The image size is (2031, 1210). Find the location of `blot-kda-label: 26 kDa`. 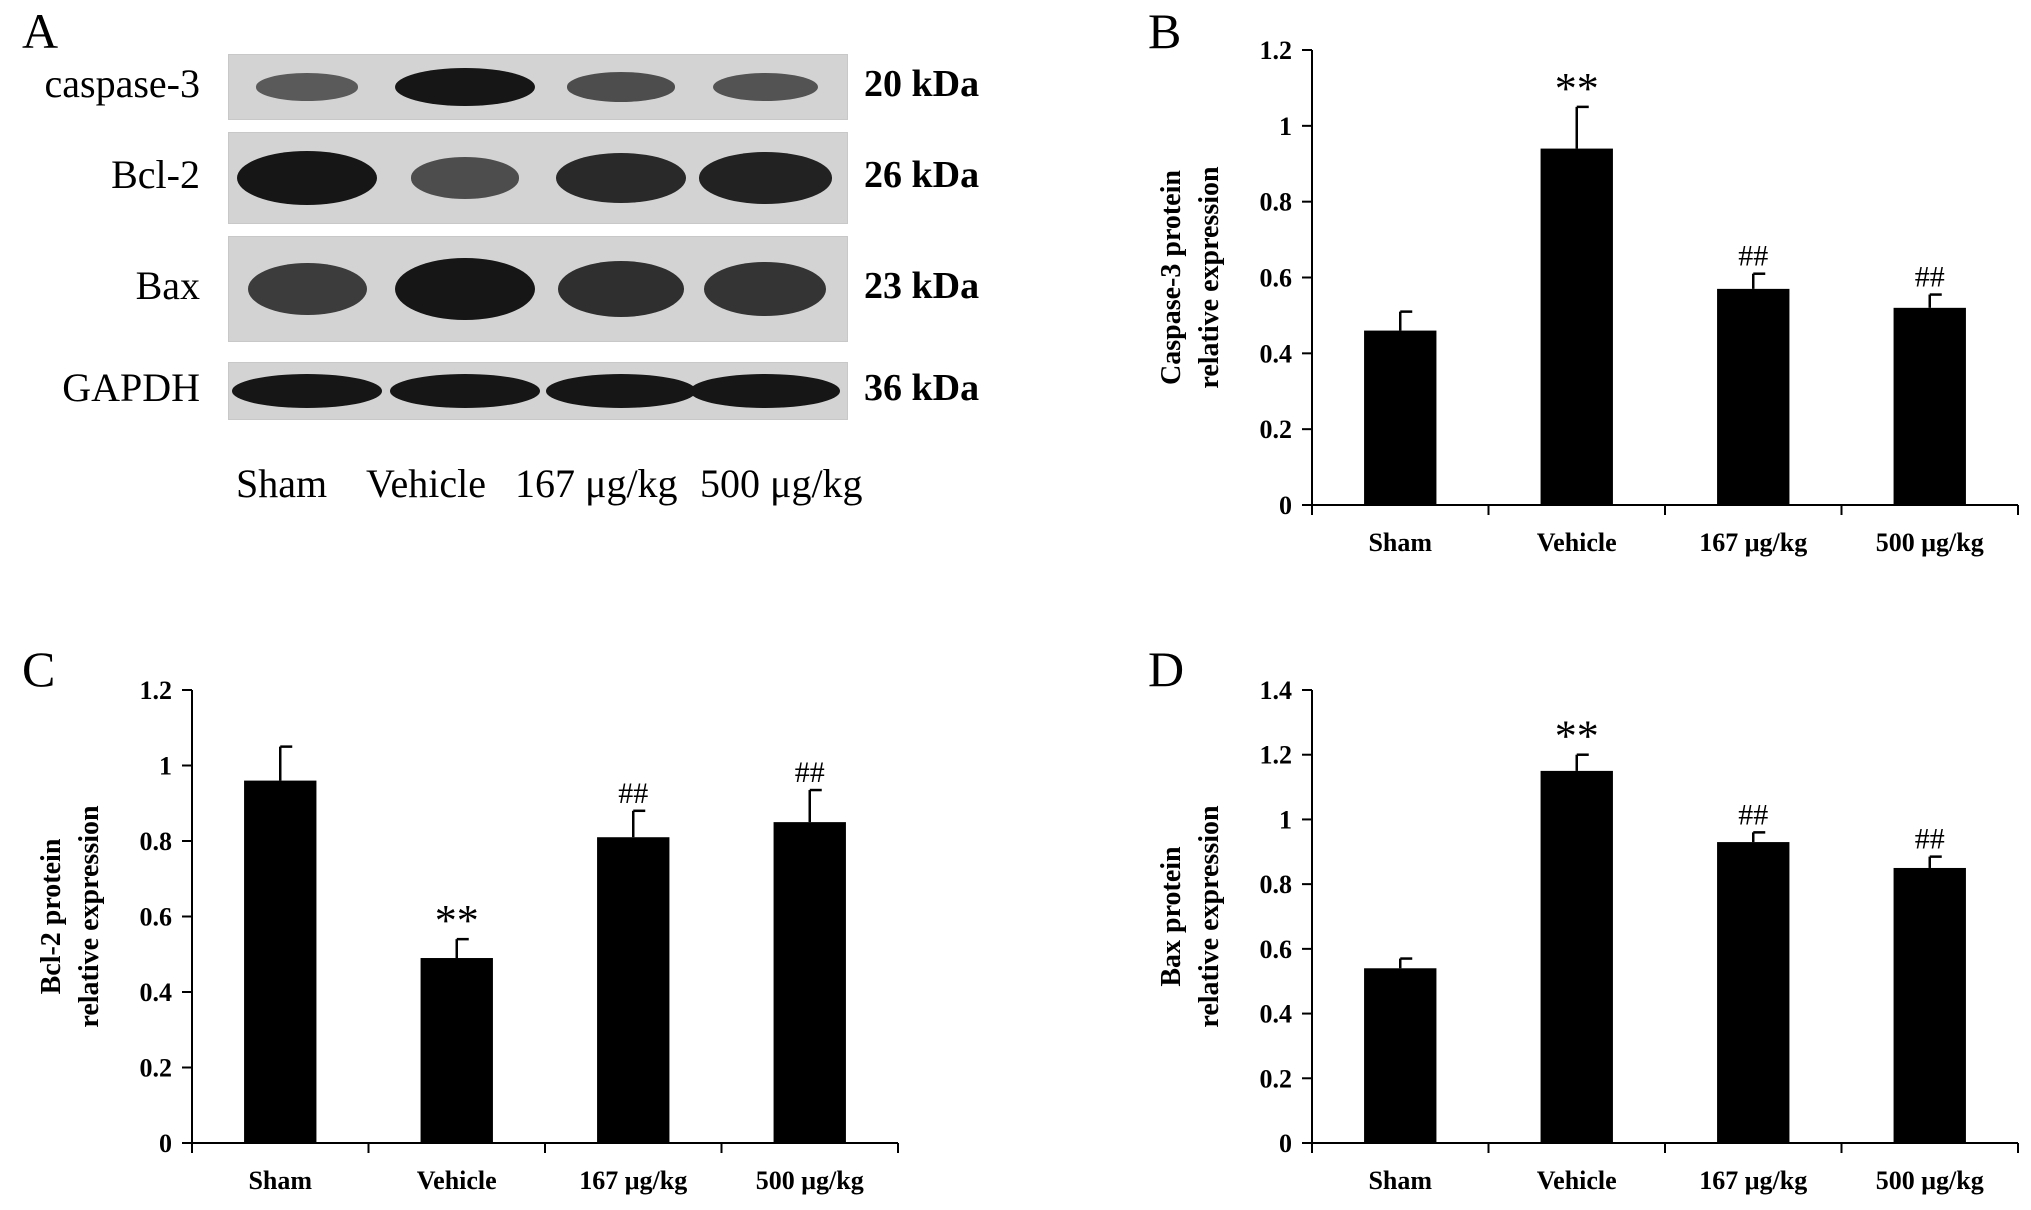

blot-kda-label: 26 kDa is located at coordinates (922, 175).